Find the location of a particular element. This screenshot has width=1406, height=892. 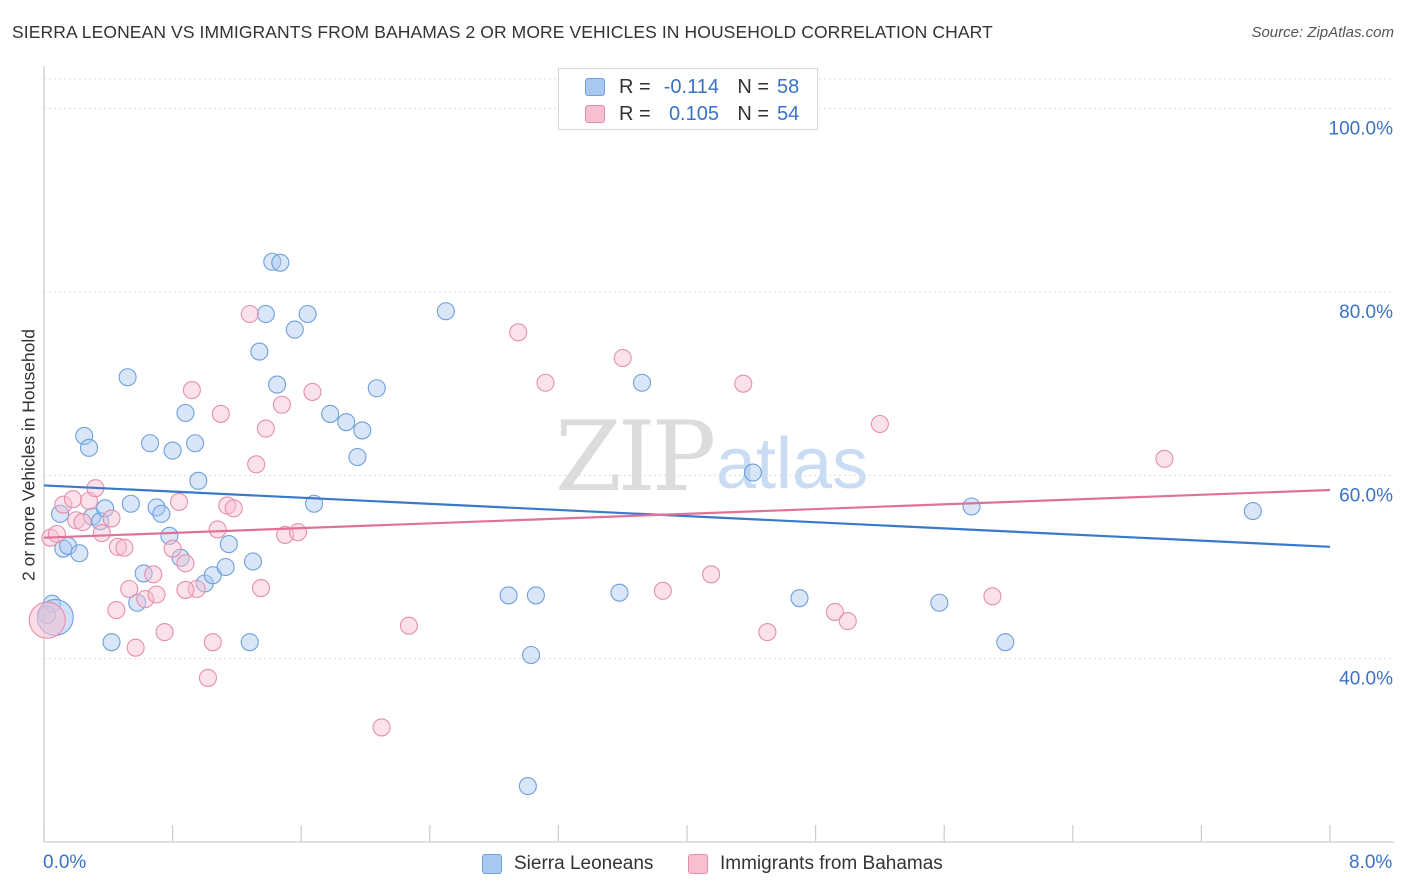

correlation-legend: R = -0.114 N = 58 R = 0.105 N = 54 is located at coordinates (688, 99).